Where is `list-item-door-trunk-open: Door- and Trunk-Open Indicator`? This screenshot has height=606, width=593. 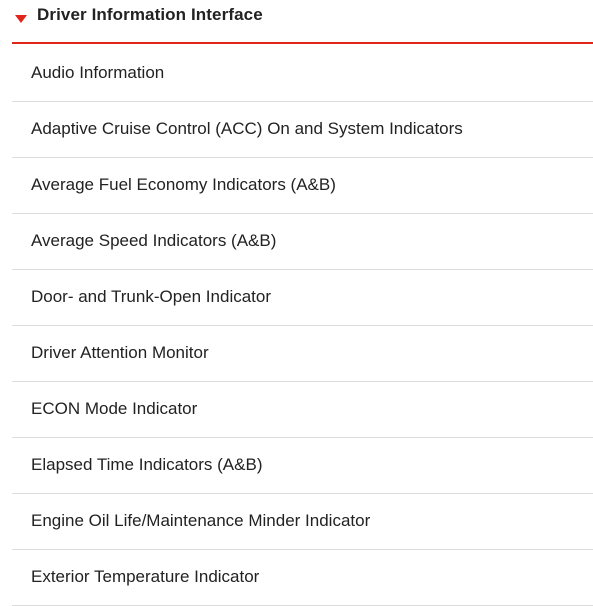
list-item-door-trunk-open: Door- and Trunk-Open Indicator is located at coordinates (302, 298).